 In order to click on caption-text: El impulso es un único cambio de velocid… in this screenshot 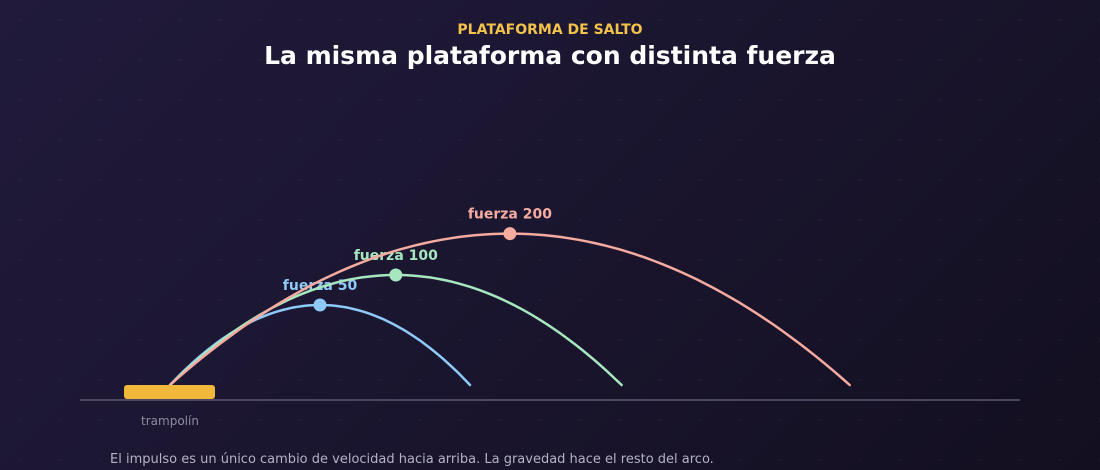, I will do `click(412, 459)`.